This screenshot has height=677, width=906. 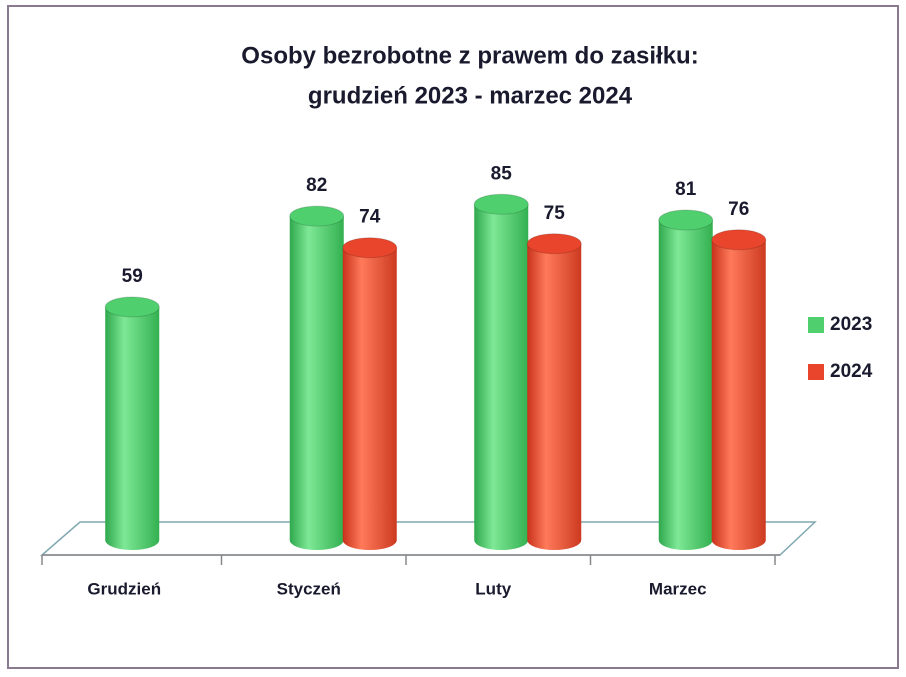 What do you see at coordinates (502, 173) in the screenshot?
I see `data-label: 85` at bounding box center [502, 173].